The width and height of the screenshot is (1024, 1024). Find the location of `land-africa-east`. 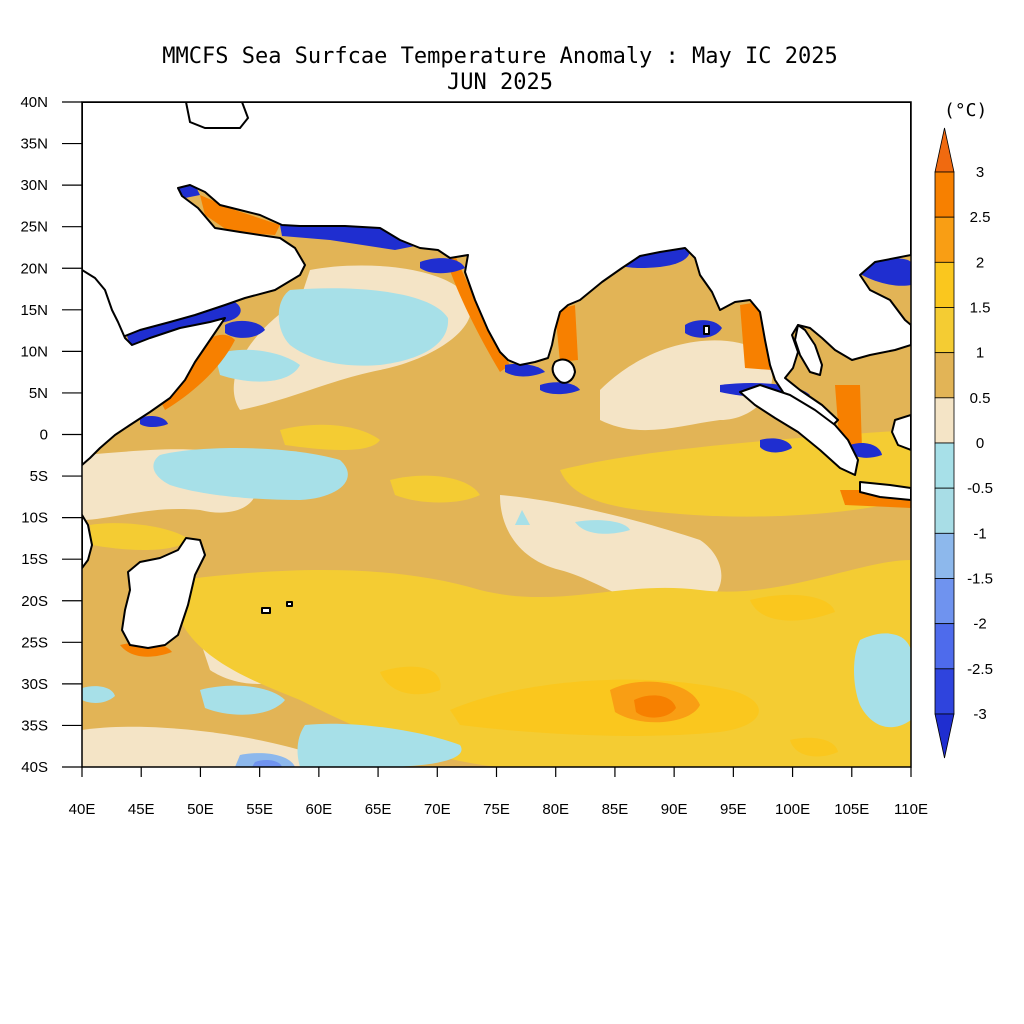

land-africa-east is located at coordinates (154, 284).